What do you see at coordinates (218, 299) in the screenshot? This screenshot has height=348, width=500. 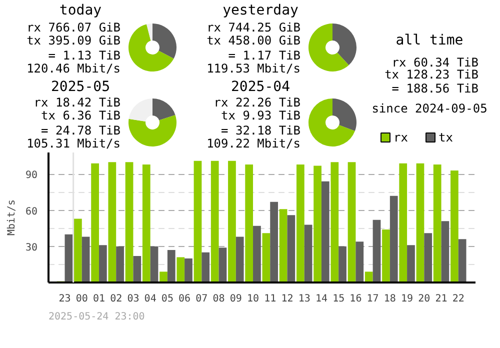 I see `x-tick-label: 08` at bounding box center [218, 299].